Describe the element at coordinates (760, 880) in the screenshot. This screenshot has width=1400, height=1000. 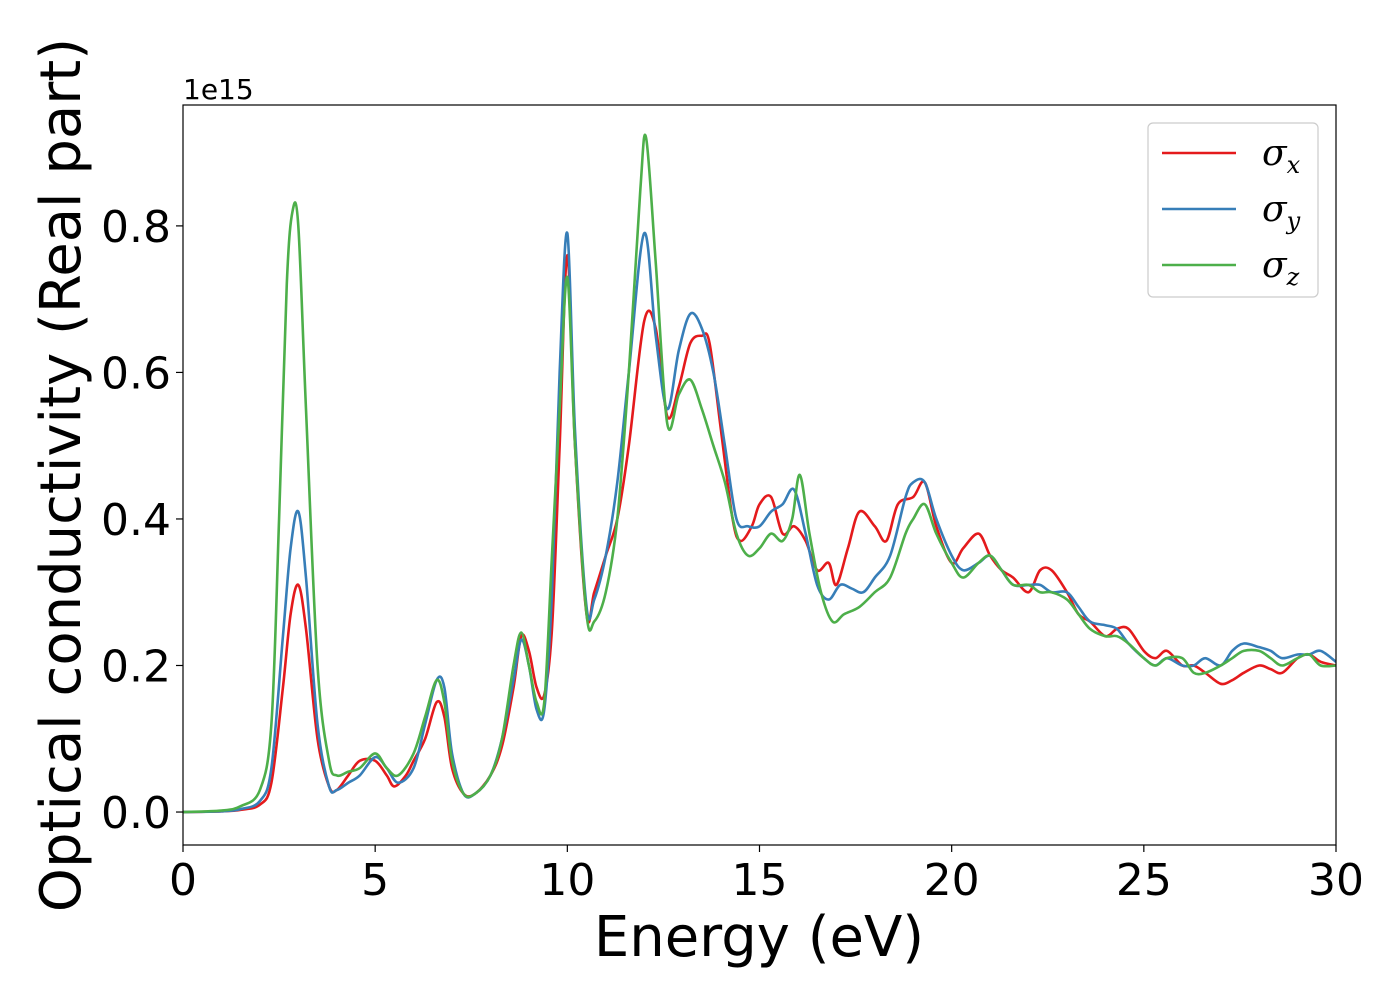
I see `x-tick-label: 15` at that location.